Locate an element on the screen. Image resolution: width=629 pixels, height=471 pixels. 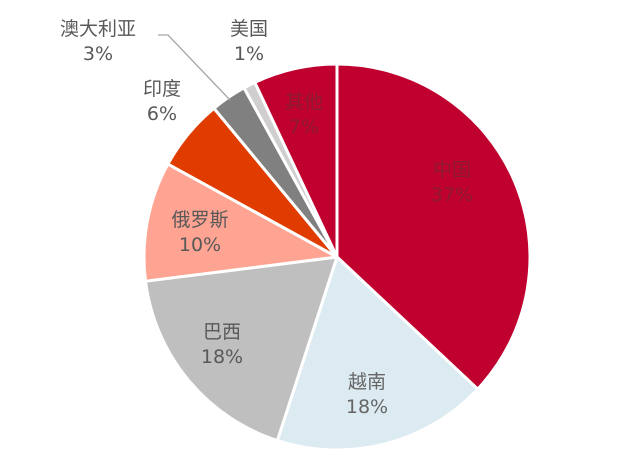
slice-name: 巴西 is located at coordinates (222, 332).